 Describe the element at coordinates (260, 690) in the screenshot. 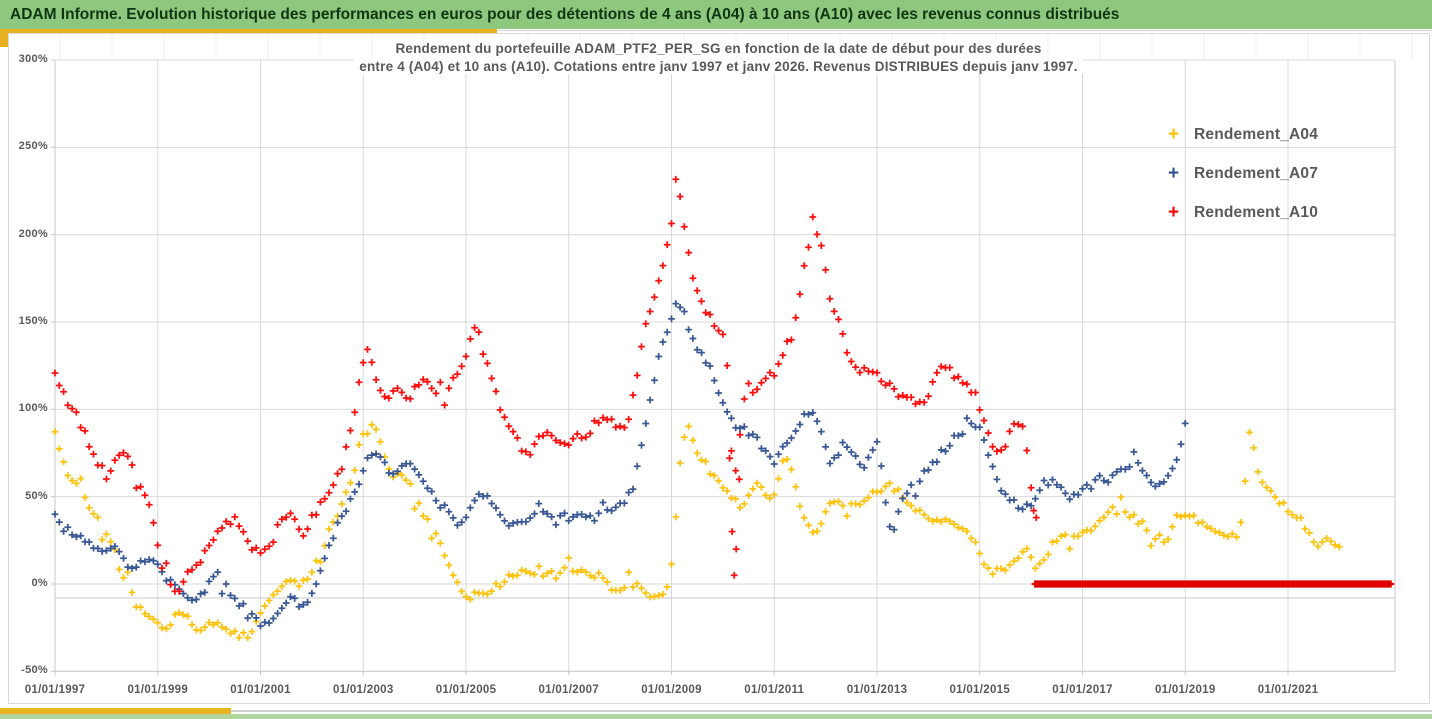

I see `x-tick-label: 01/01/2001` at that location.